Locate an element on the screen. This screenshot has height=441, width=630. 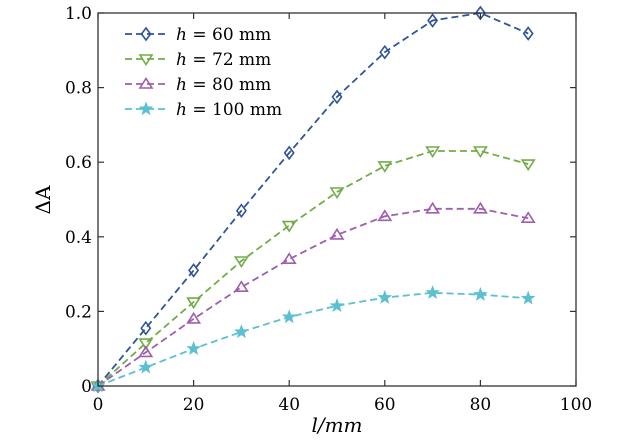
legend-label-h-80-mm: h = 80 mm is located at coordinates (223, 85).